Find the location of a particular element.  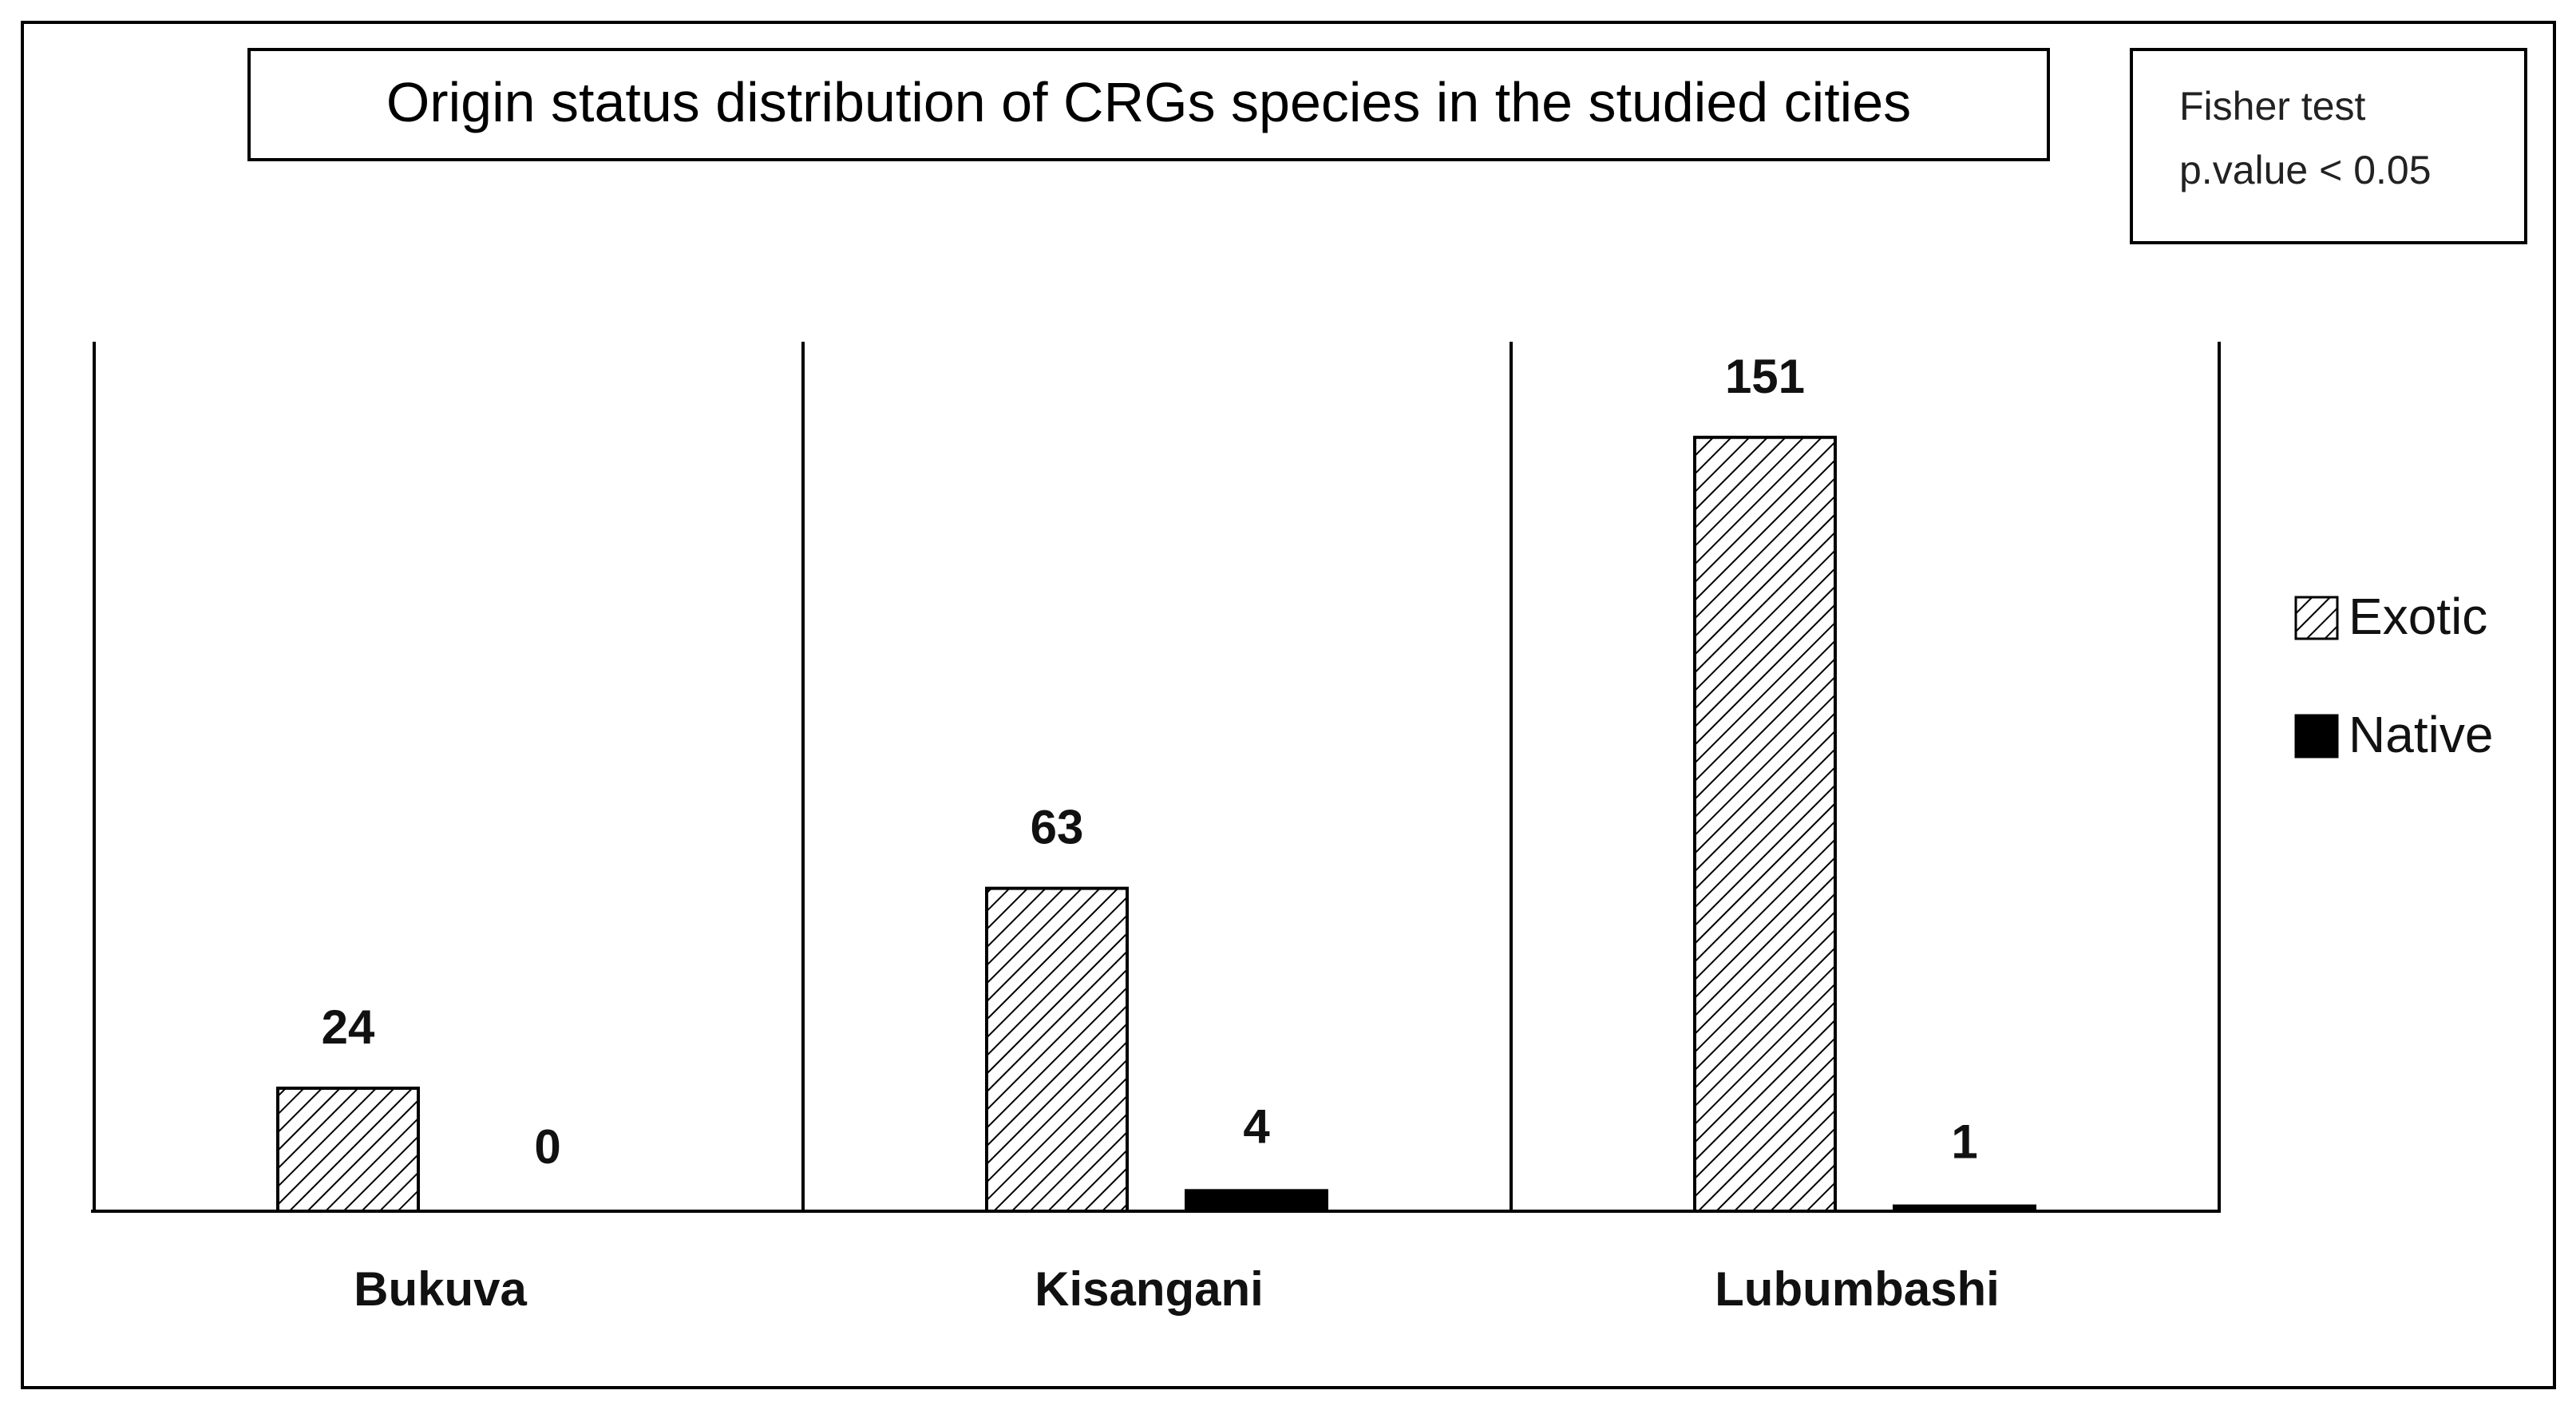

title-box is located at coordinates (1148, 104).